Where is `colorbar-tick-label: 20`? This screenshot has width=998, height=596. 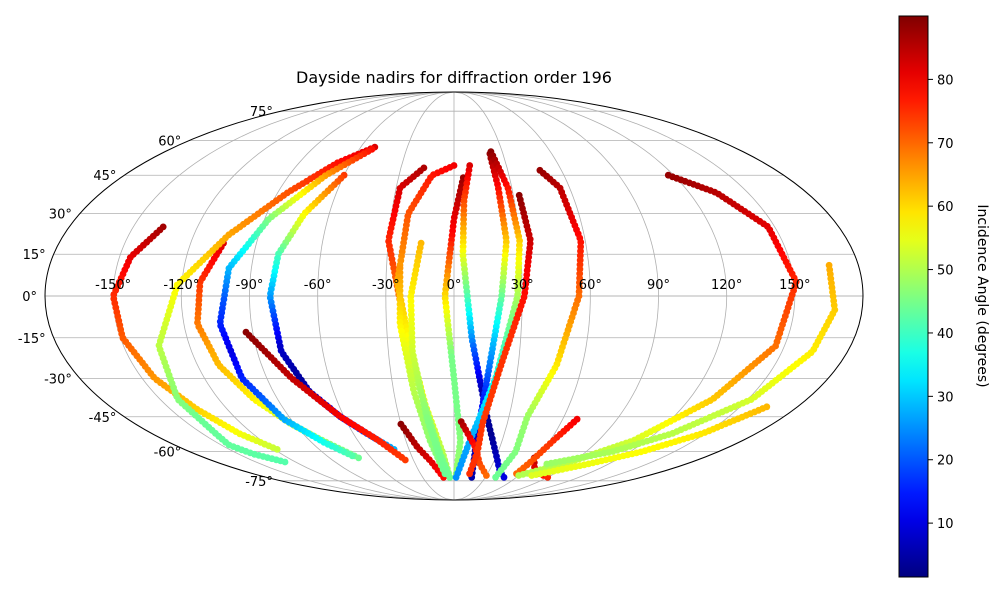
colorbar-tick-label: 20 is located at coordinates (945, 461).